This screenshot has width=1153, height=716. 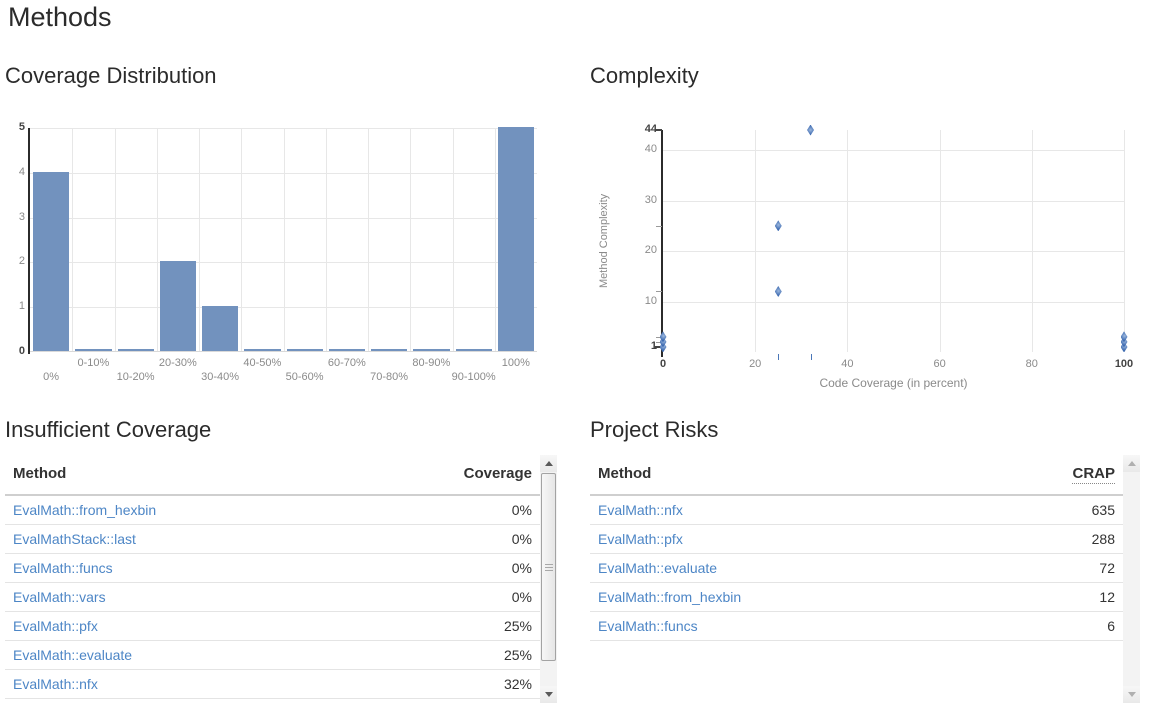 I want to click on table-row: EvalMath::evaluate 25%, so click(x=272, y=655).